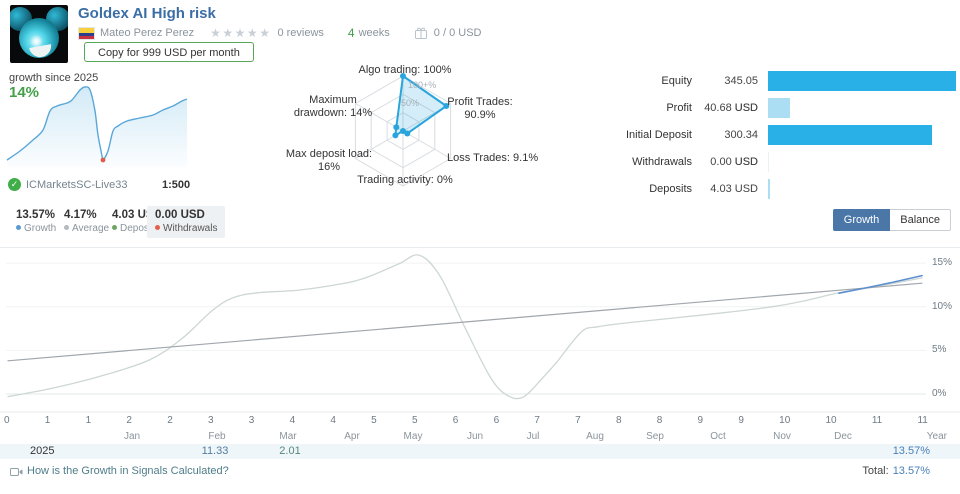  Describe the element at coordinates (186, 228) in the screenshot. I see `metric-withdrawals-label: Withdrawals` at that location.